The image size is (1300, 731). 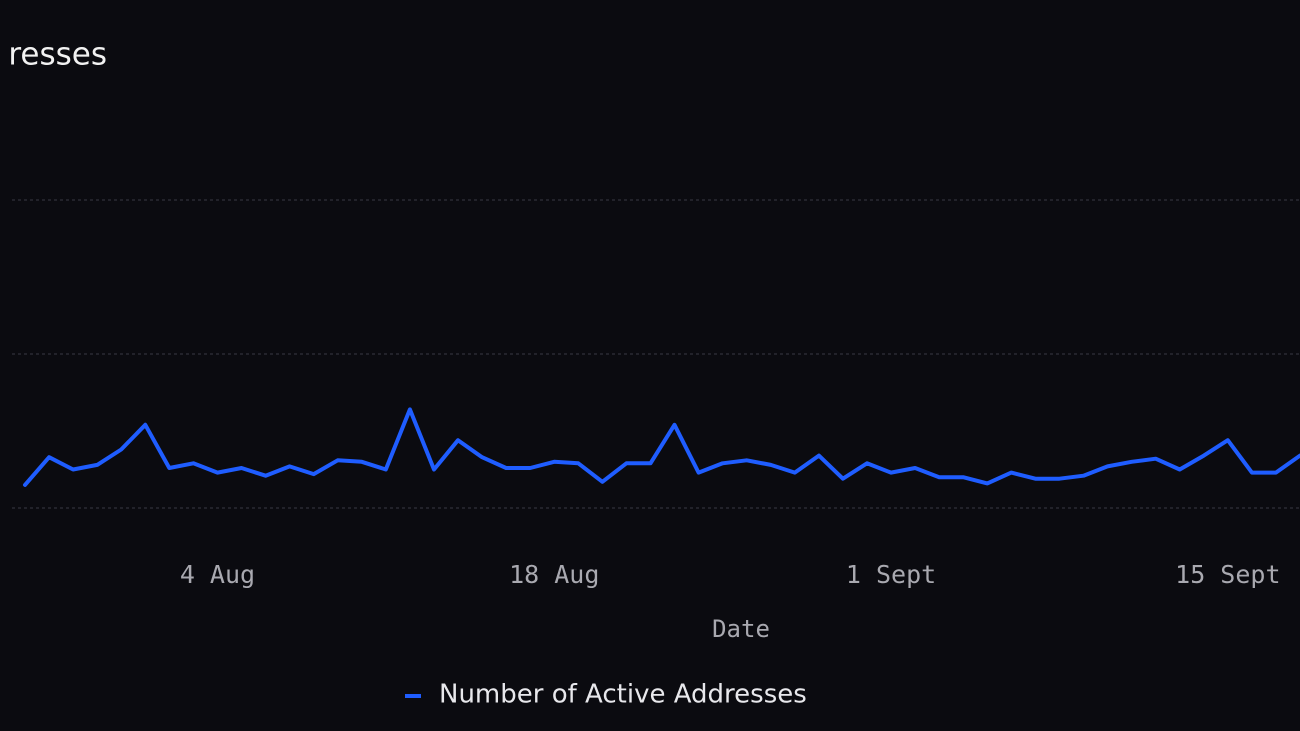 I want to click on x-tick-label: 1 Sept, so click(x=891, y=574).